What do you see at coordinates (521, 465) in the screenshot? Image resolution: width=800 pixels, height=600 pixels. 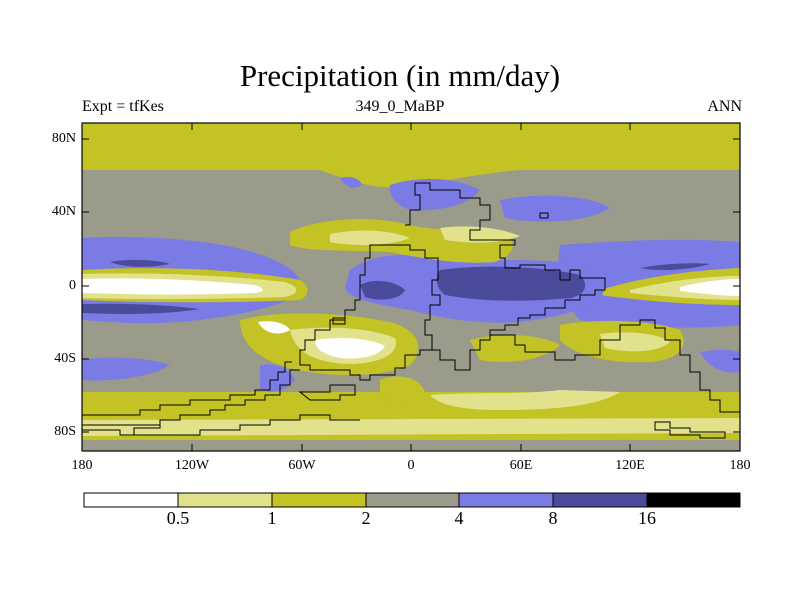 I see `lon-label-60e: 60E` at bounding box center [521, 465].